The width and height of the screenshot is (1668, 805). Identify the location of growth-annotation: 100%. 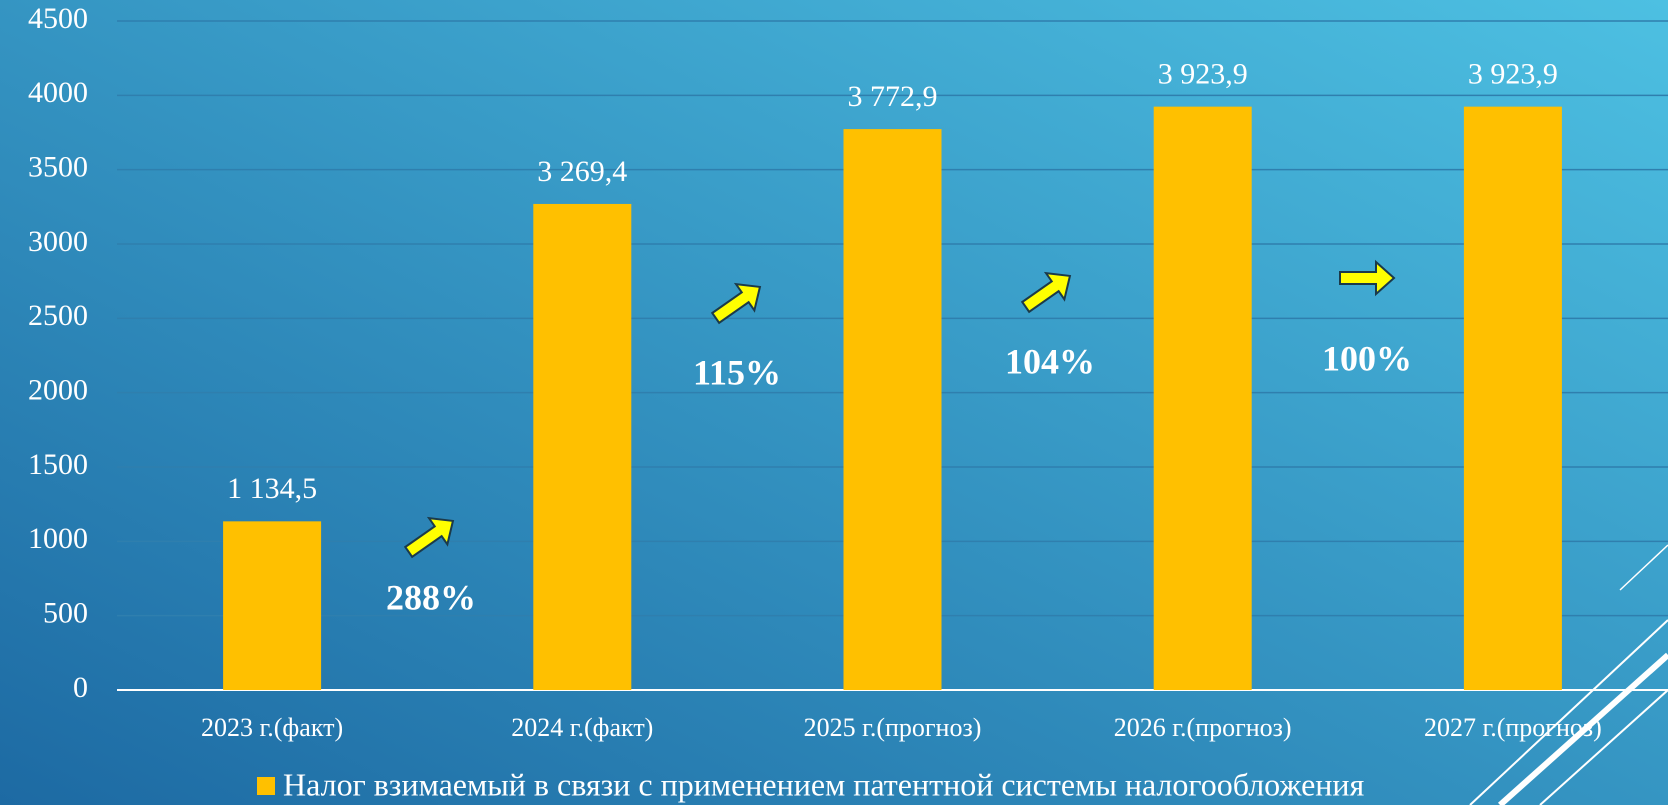
(1367, 358).